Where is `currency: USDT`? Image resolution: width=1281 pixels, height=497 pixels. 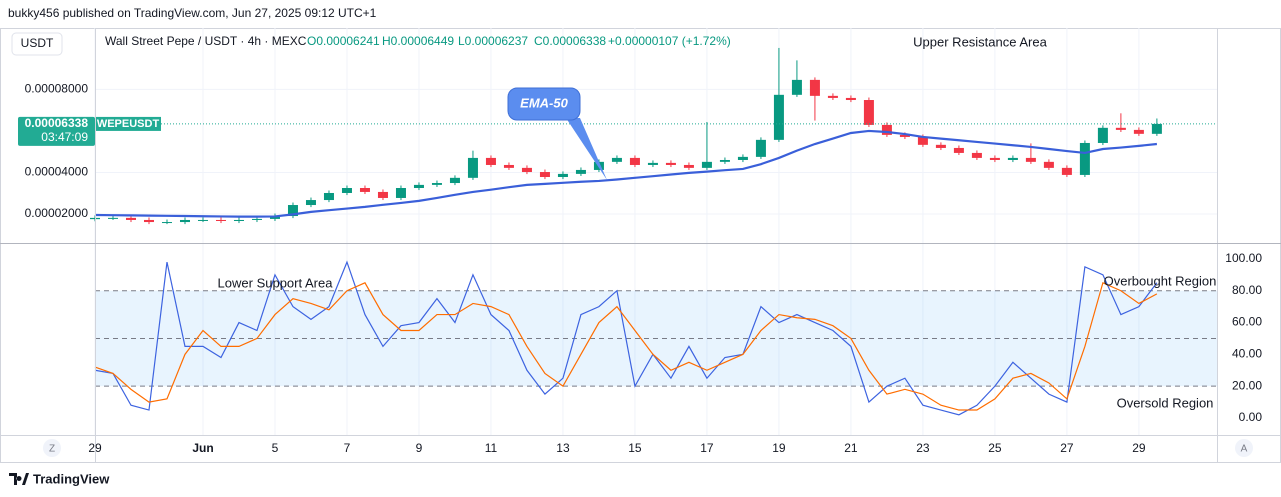 currency: USDT is located at coordinates (37, 43).